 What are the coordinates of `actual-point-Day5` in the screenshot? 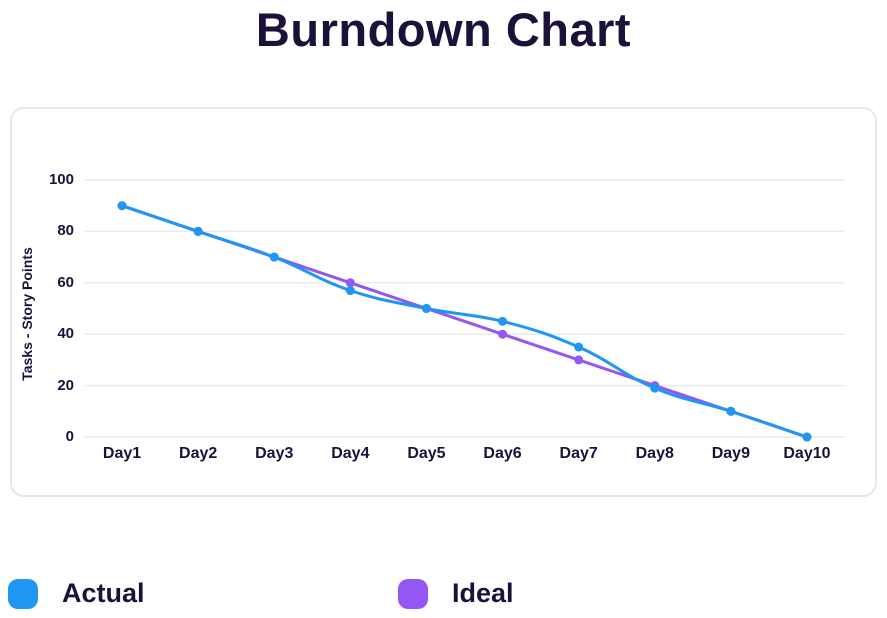 It's located at (426, 308).